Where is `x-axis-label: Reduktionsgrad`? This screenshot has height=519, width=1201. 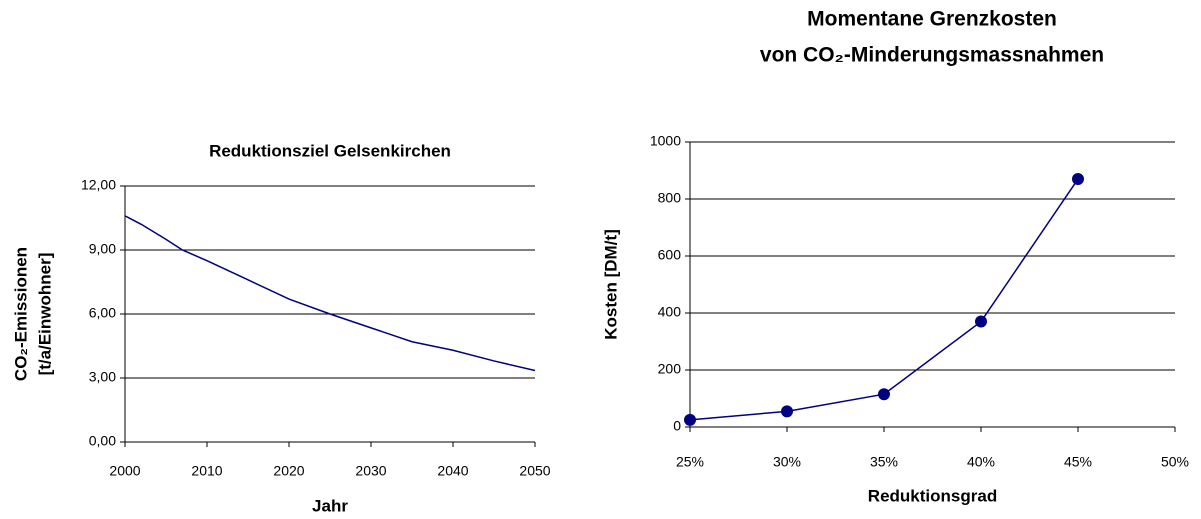 x-axis-label: Reduktionsgrad is located at coordinates (932, 495).